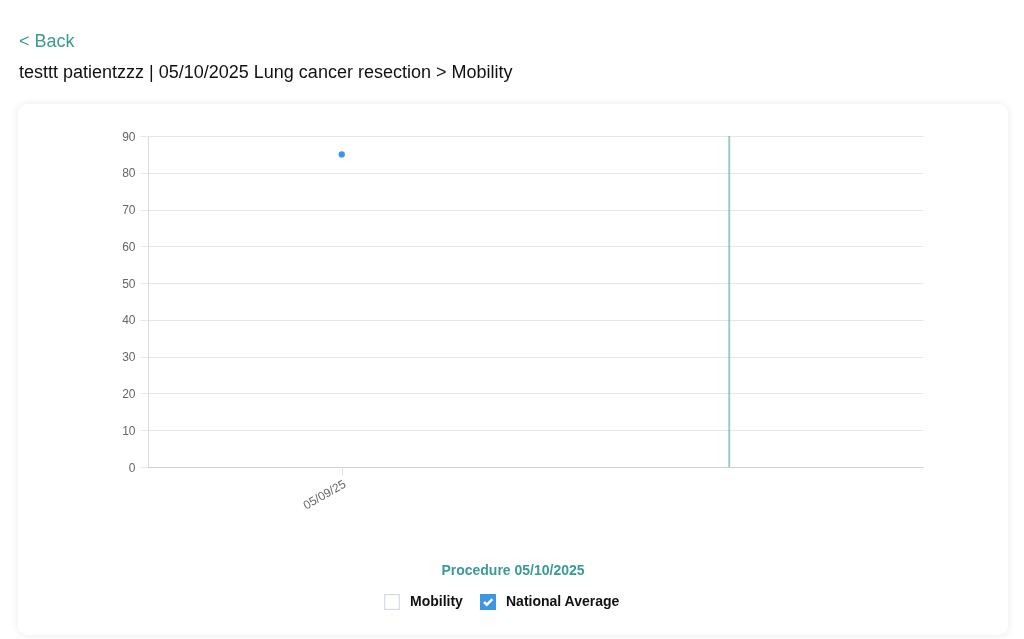 The height and width of the screenshot is (639, 1024). I want to click on y-tick-label: 30, so click(129, 357).